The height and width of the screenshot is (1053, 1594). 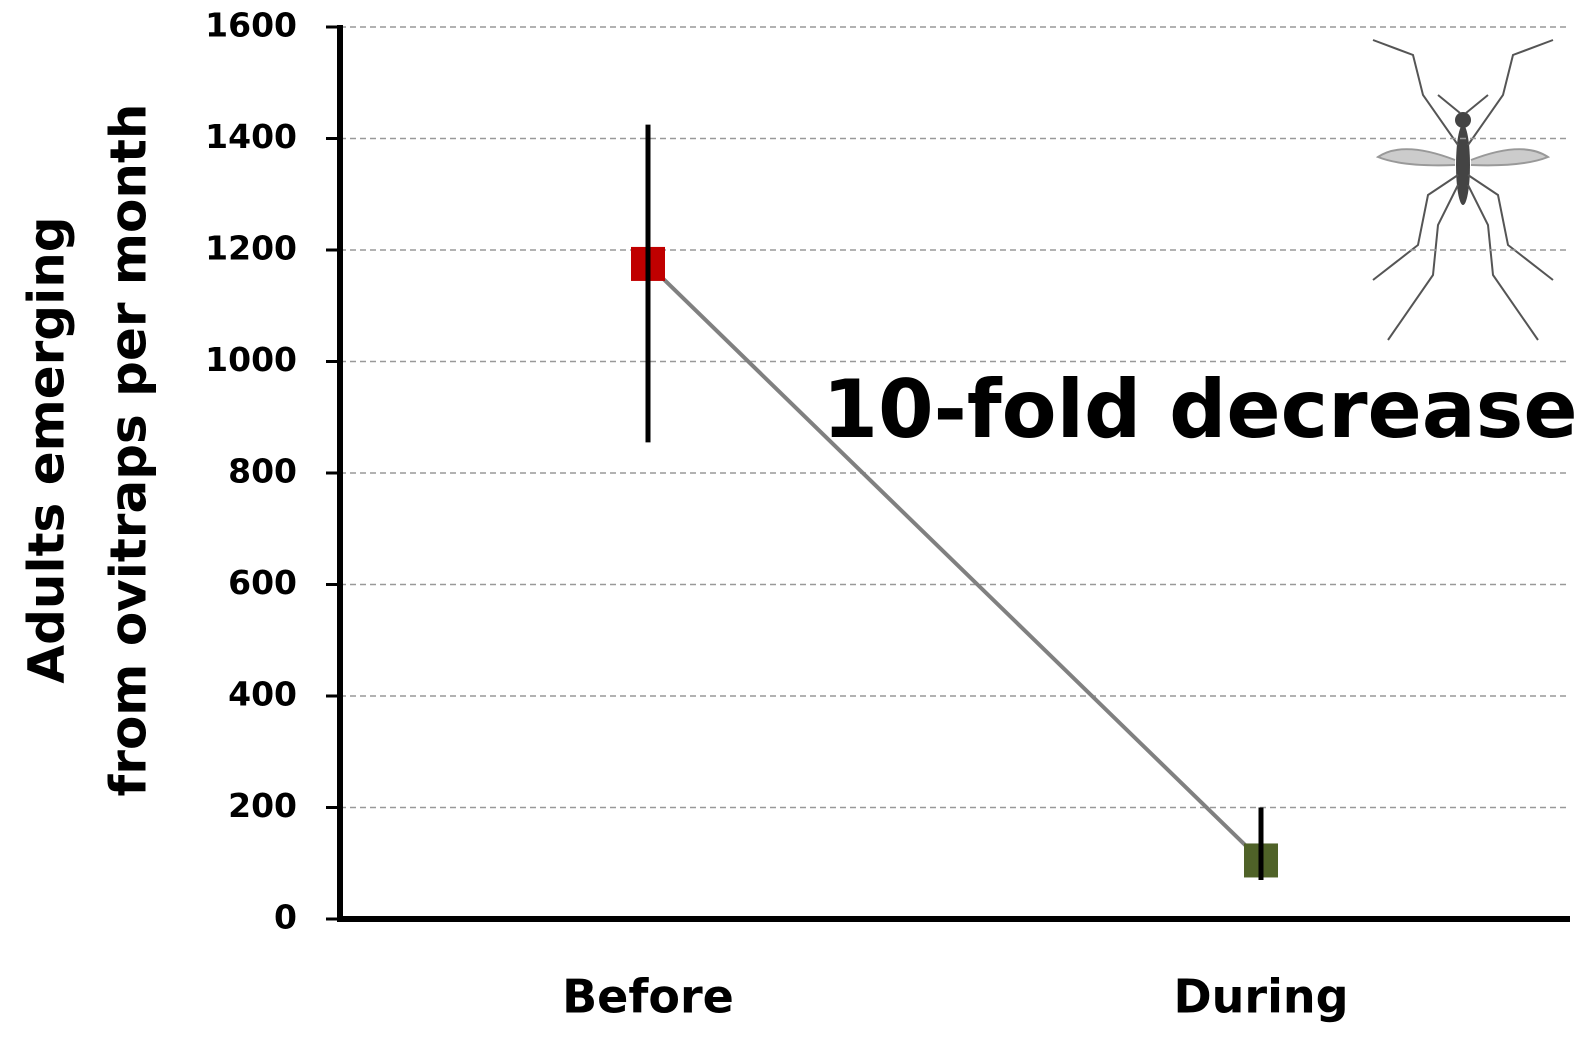 I want to click on y-tick-label: 600, so click(x=262, y=582).